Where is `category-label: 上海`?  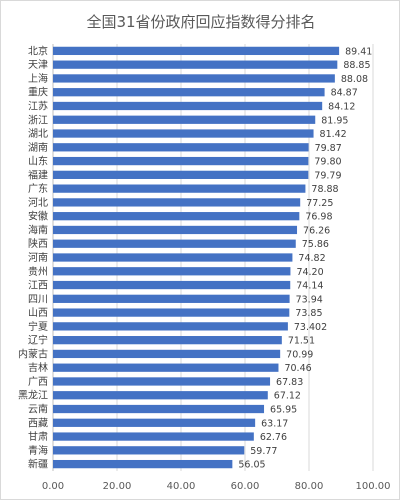 category-label: 上海 is located at coordinates (38, 78).